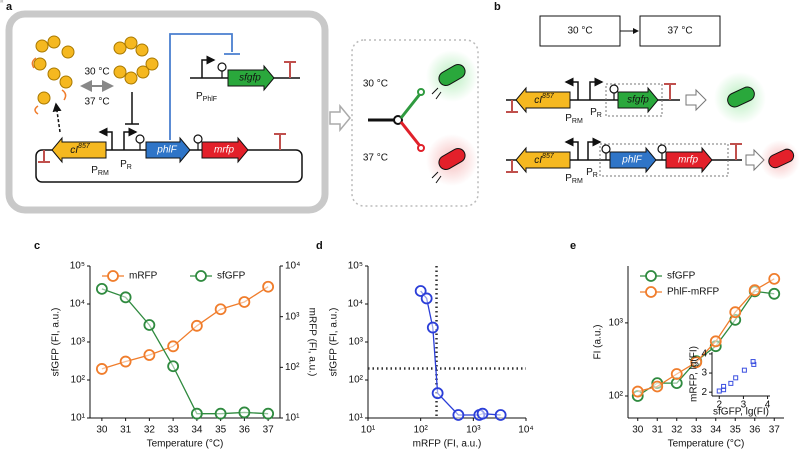  Describe the element at coordinates (410, 134) in the screenshot. I see `switch-off` at that location.